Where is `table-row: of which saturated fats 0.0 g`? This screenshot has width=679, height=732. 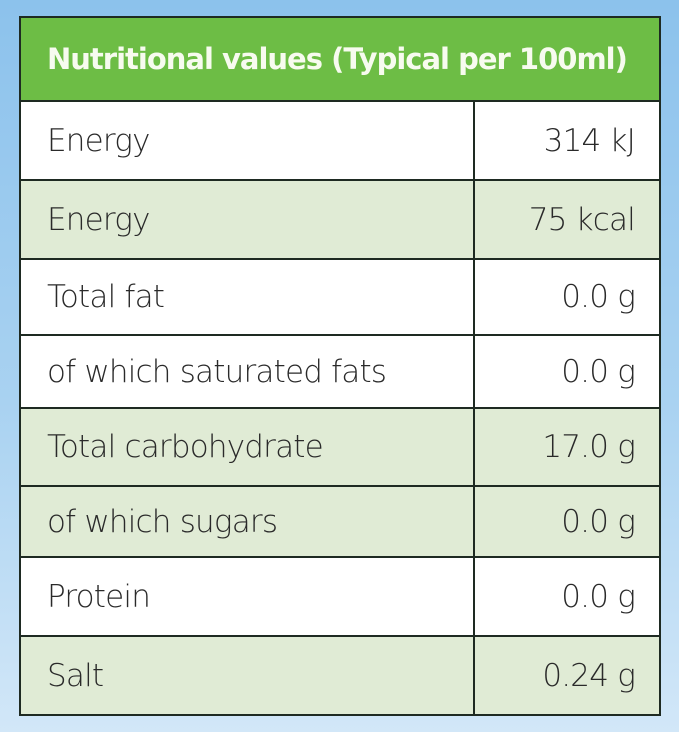
table-row: of which saturated fats 0.0 g is located at coordinates (340, 372).